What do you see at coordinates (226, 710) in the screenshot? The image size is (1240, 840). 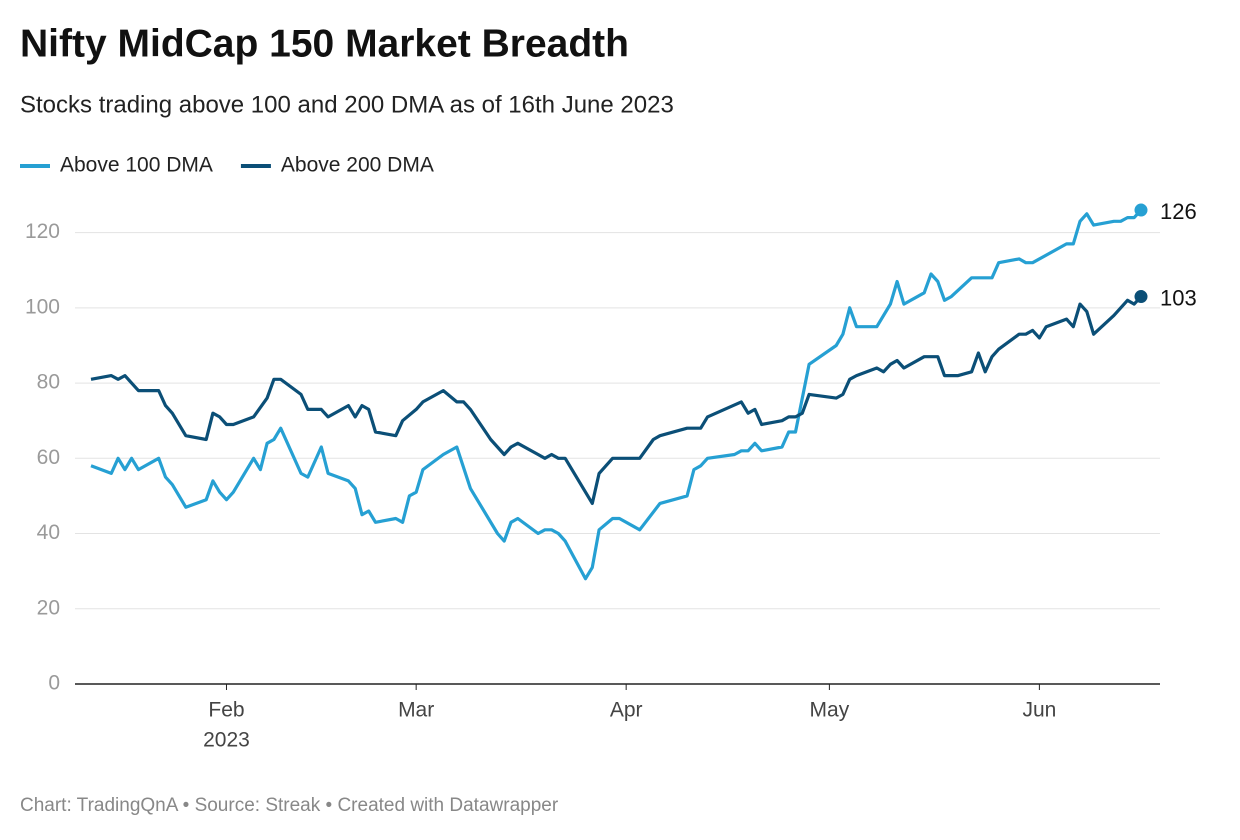 I see `x-tick-label: Feb` at bounding box center [226, 710].